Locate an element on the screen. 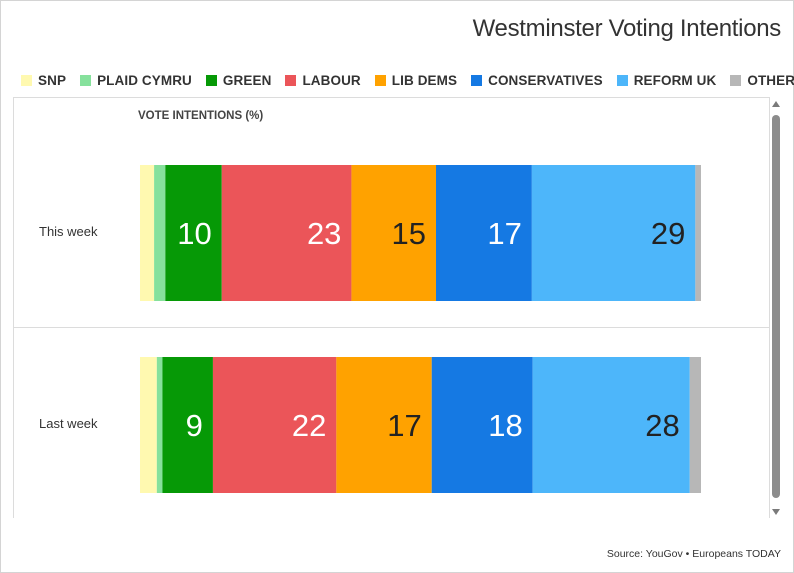 This screenshot has height=573, width=794. legend-item-reform-uk: REFORM UK is located at coordinates (666, 80).